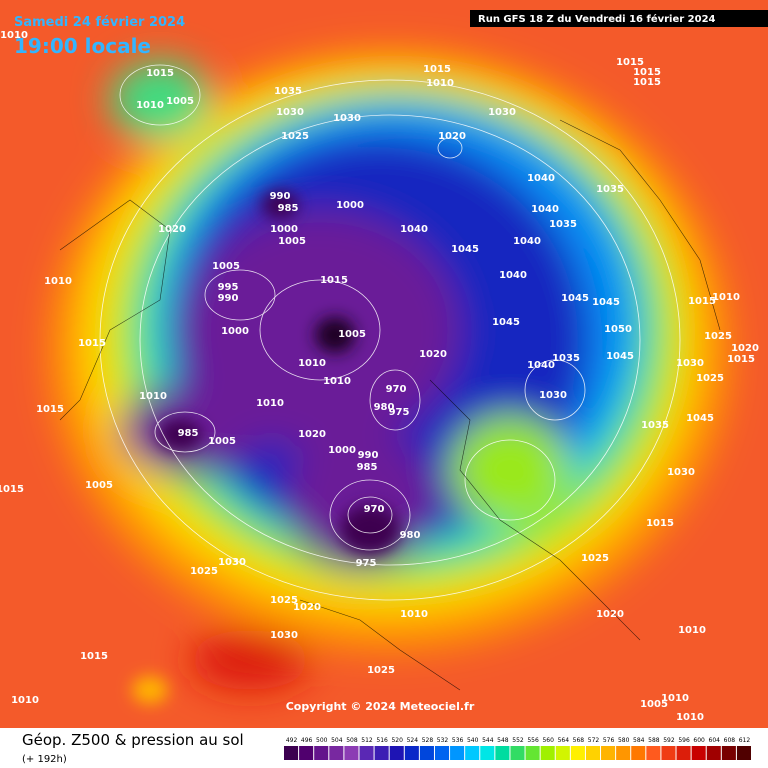 The width and height of the screenshot is (768, 768). Describe the element at coordinates (745, 740) in the screenshot. I see `scale-label: 612` at that location.